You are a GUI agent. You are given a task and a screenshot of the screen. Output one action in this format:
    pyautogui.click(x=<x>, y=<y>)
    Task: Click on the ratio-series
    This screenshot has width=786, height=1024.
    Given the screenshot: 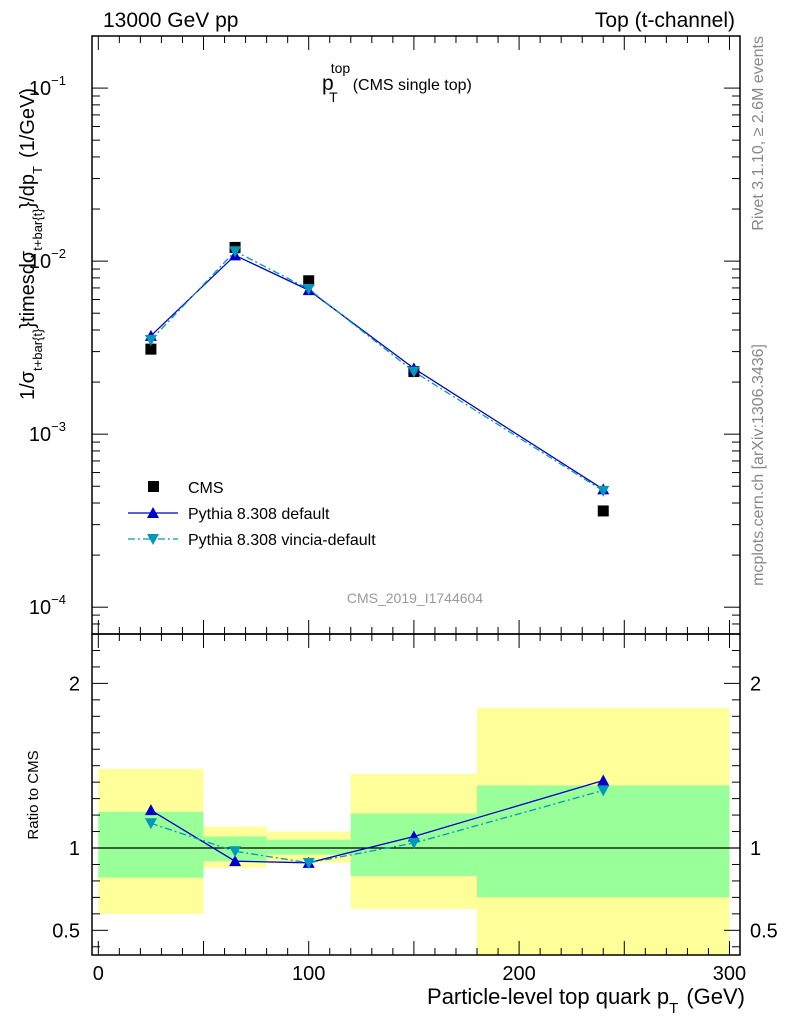 What is the action you would take?
    pyautogui.click(x=377, y=821)
    